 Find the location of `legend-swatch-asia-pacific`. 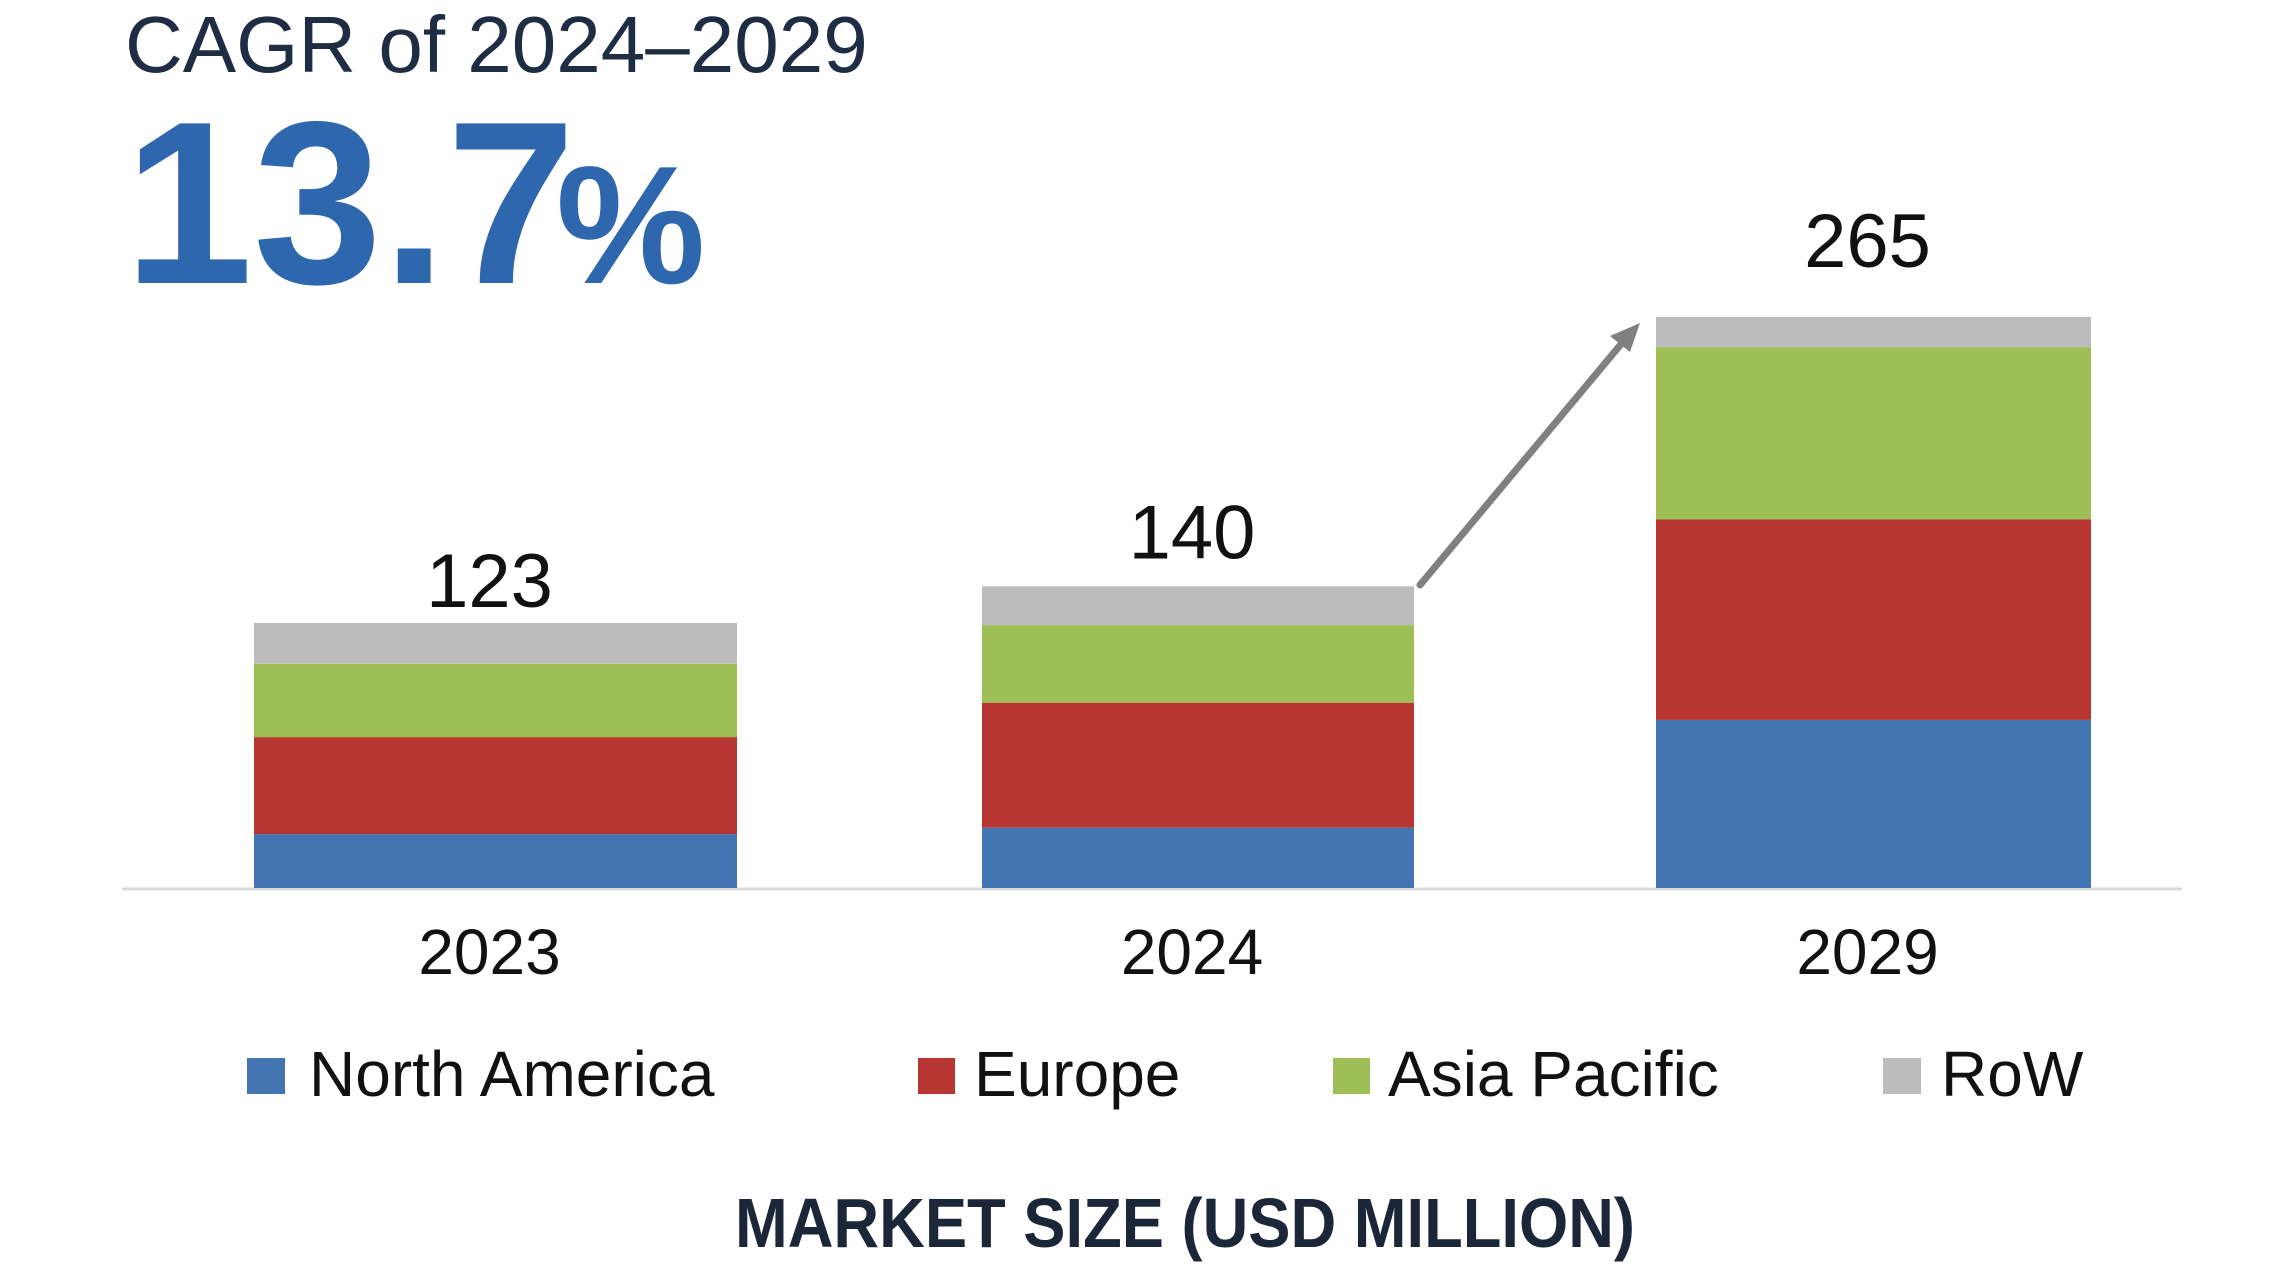

legend-swatch-asia-pacific is located at coordinates (1351, 1076).